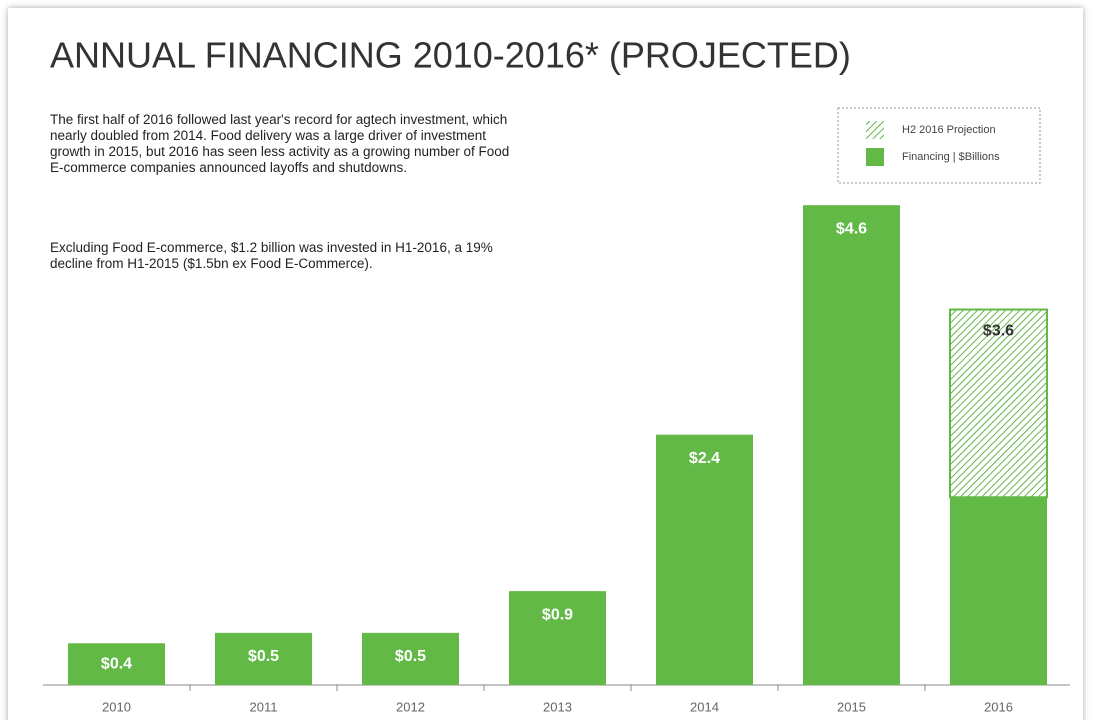 This screenshot has width=1095, height=720. I want to click on legend-box, so click(939, 145).